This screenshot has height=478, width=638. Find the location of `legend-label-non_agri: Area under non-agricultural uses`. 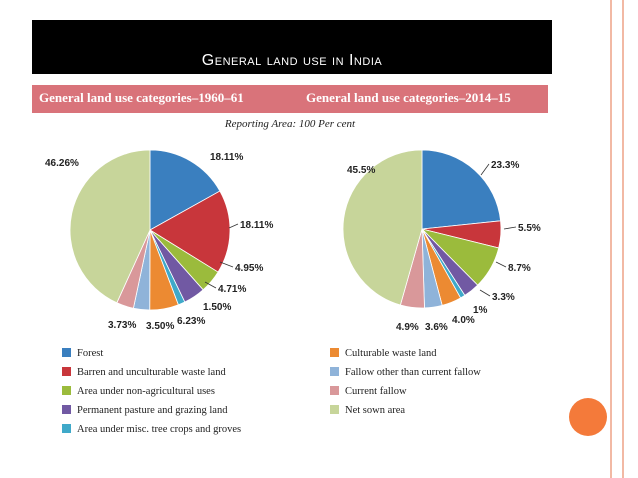

legend-label-non_agri: Area under non-agricultural uses is located at coordinates (146, 391).